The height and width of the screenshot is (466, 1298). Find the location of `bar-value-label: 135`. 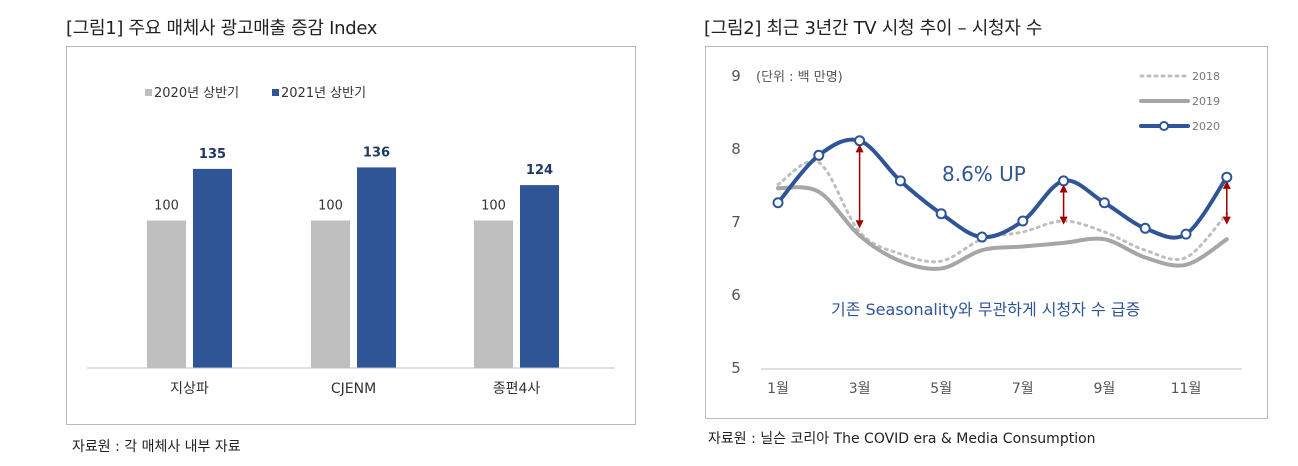

bar-value-label: 135 is located at coordinates (212, 154).